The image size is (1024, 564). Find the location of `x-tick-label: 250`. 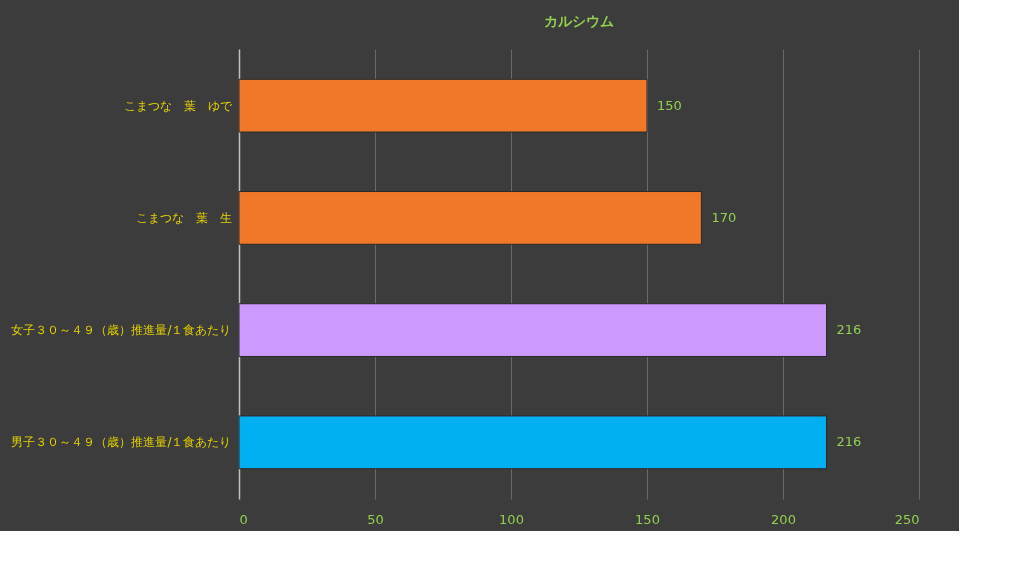

x-tick-label: 250 is located at coordinates (907, 519).